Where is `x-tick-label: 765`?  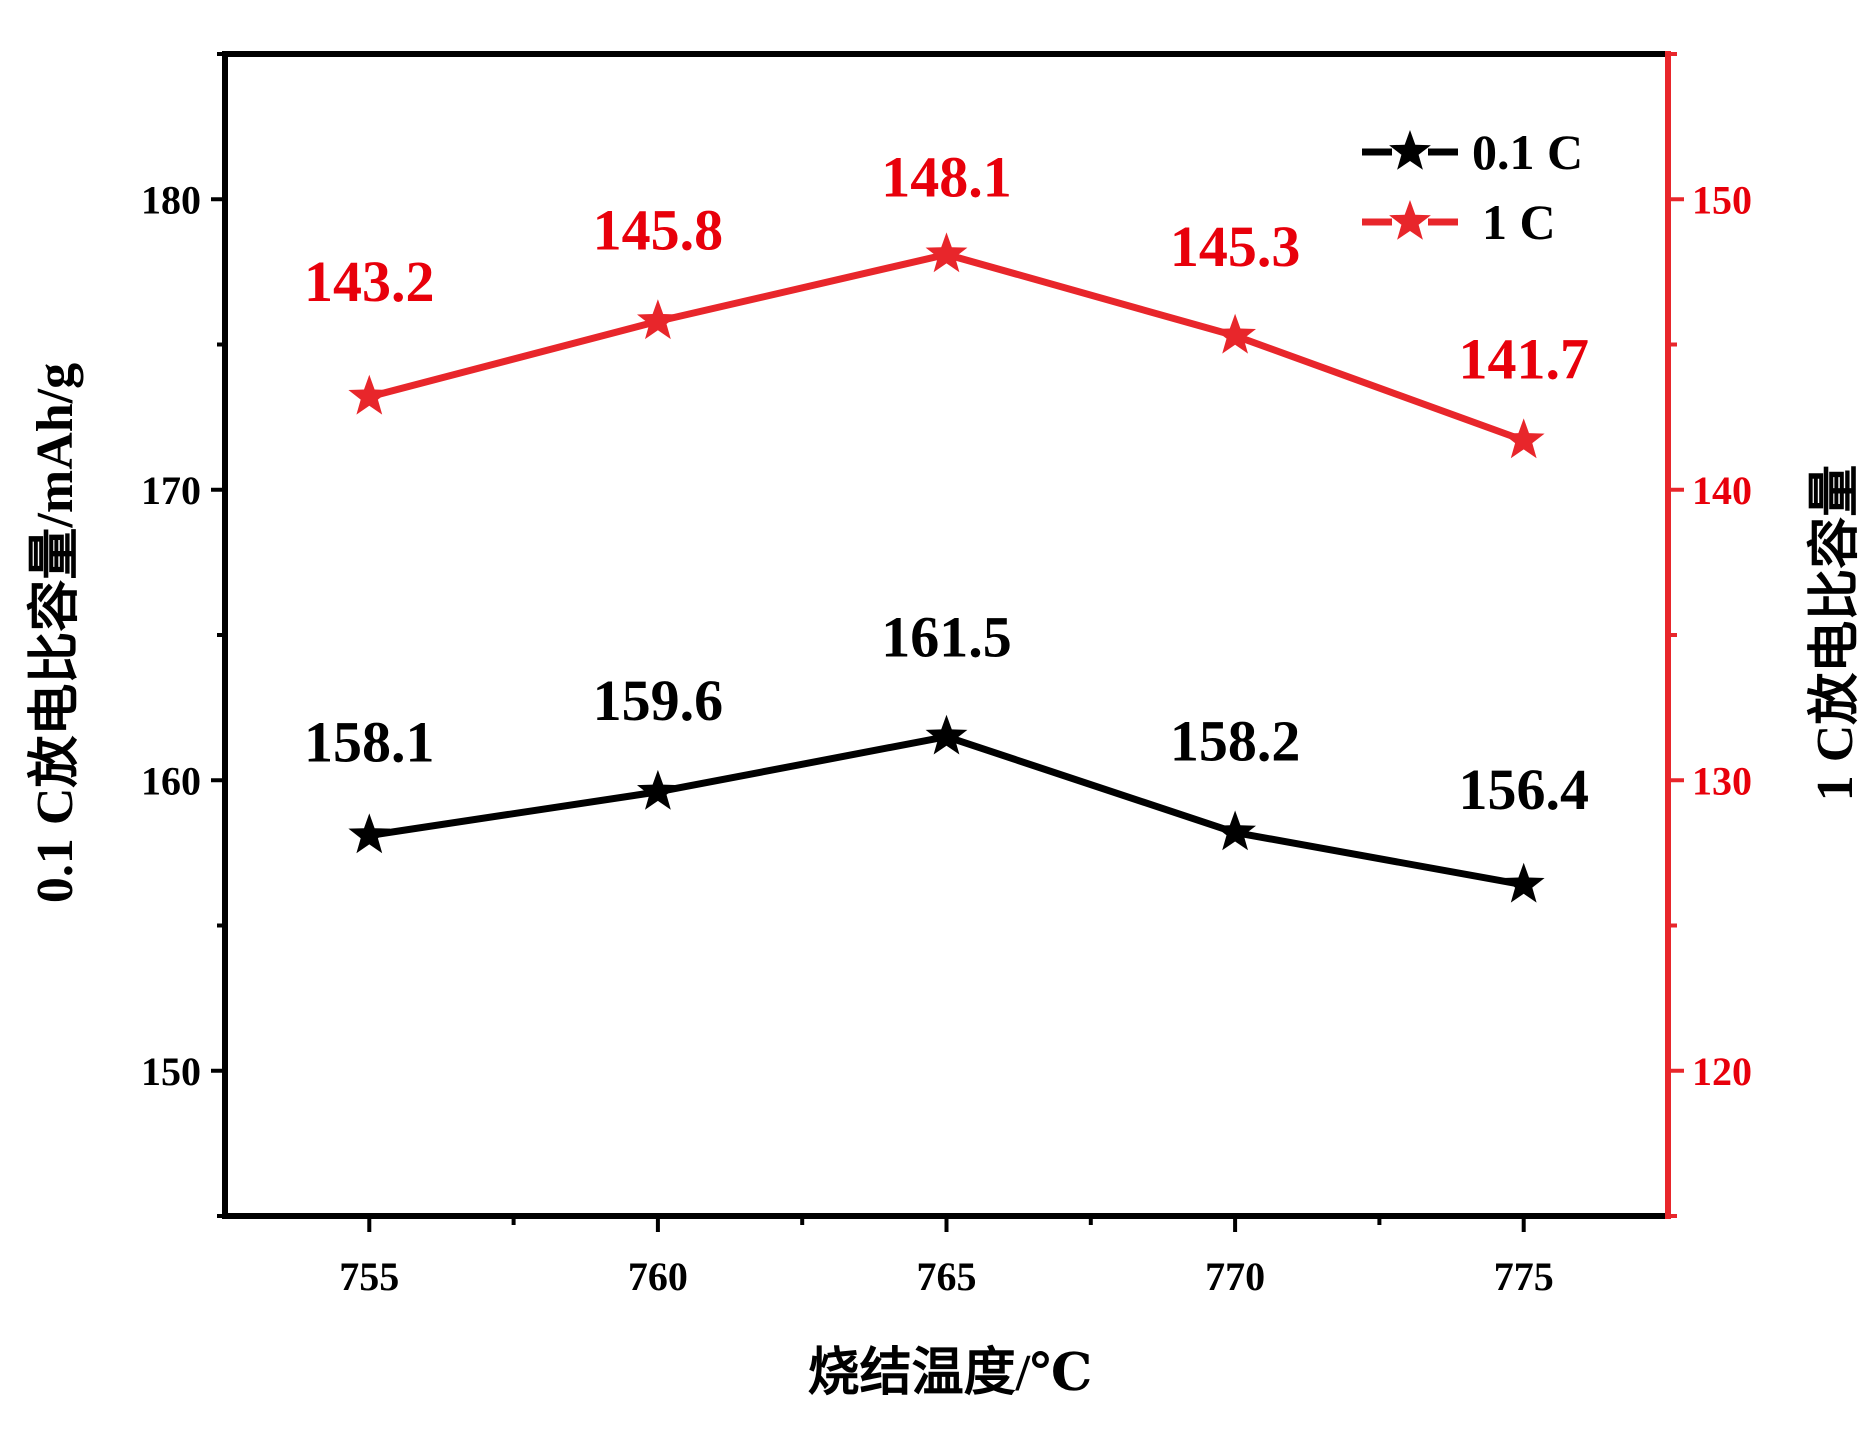
x-tick-label: 765 is located at coordinates (947, 1276).